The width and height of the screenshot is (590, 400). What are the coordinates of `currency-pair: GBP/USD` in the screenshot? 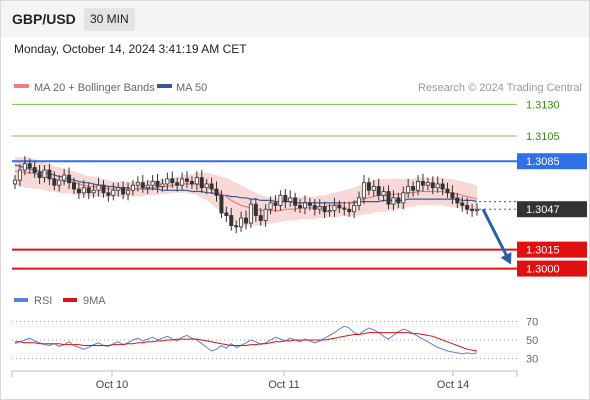 It's located at (44, 19).